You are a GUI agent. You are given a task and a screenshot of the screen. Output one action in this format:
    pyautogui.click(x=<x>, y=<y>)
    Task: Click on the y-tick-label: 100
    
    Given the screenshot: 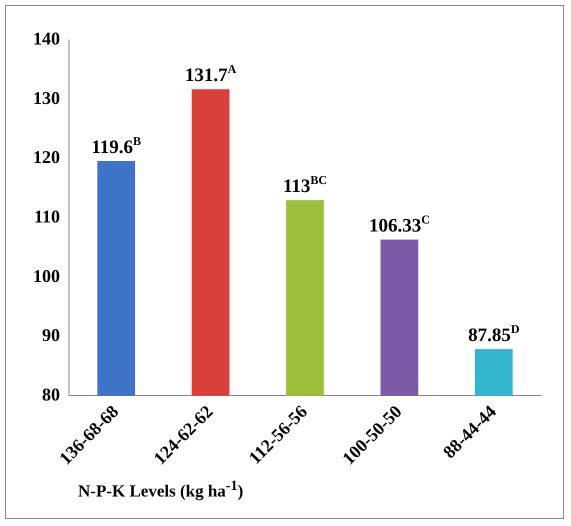 What is the action you would take?
    pyautogui.click(x=46, y=276)
    